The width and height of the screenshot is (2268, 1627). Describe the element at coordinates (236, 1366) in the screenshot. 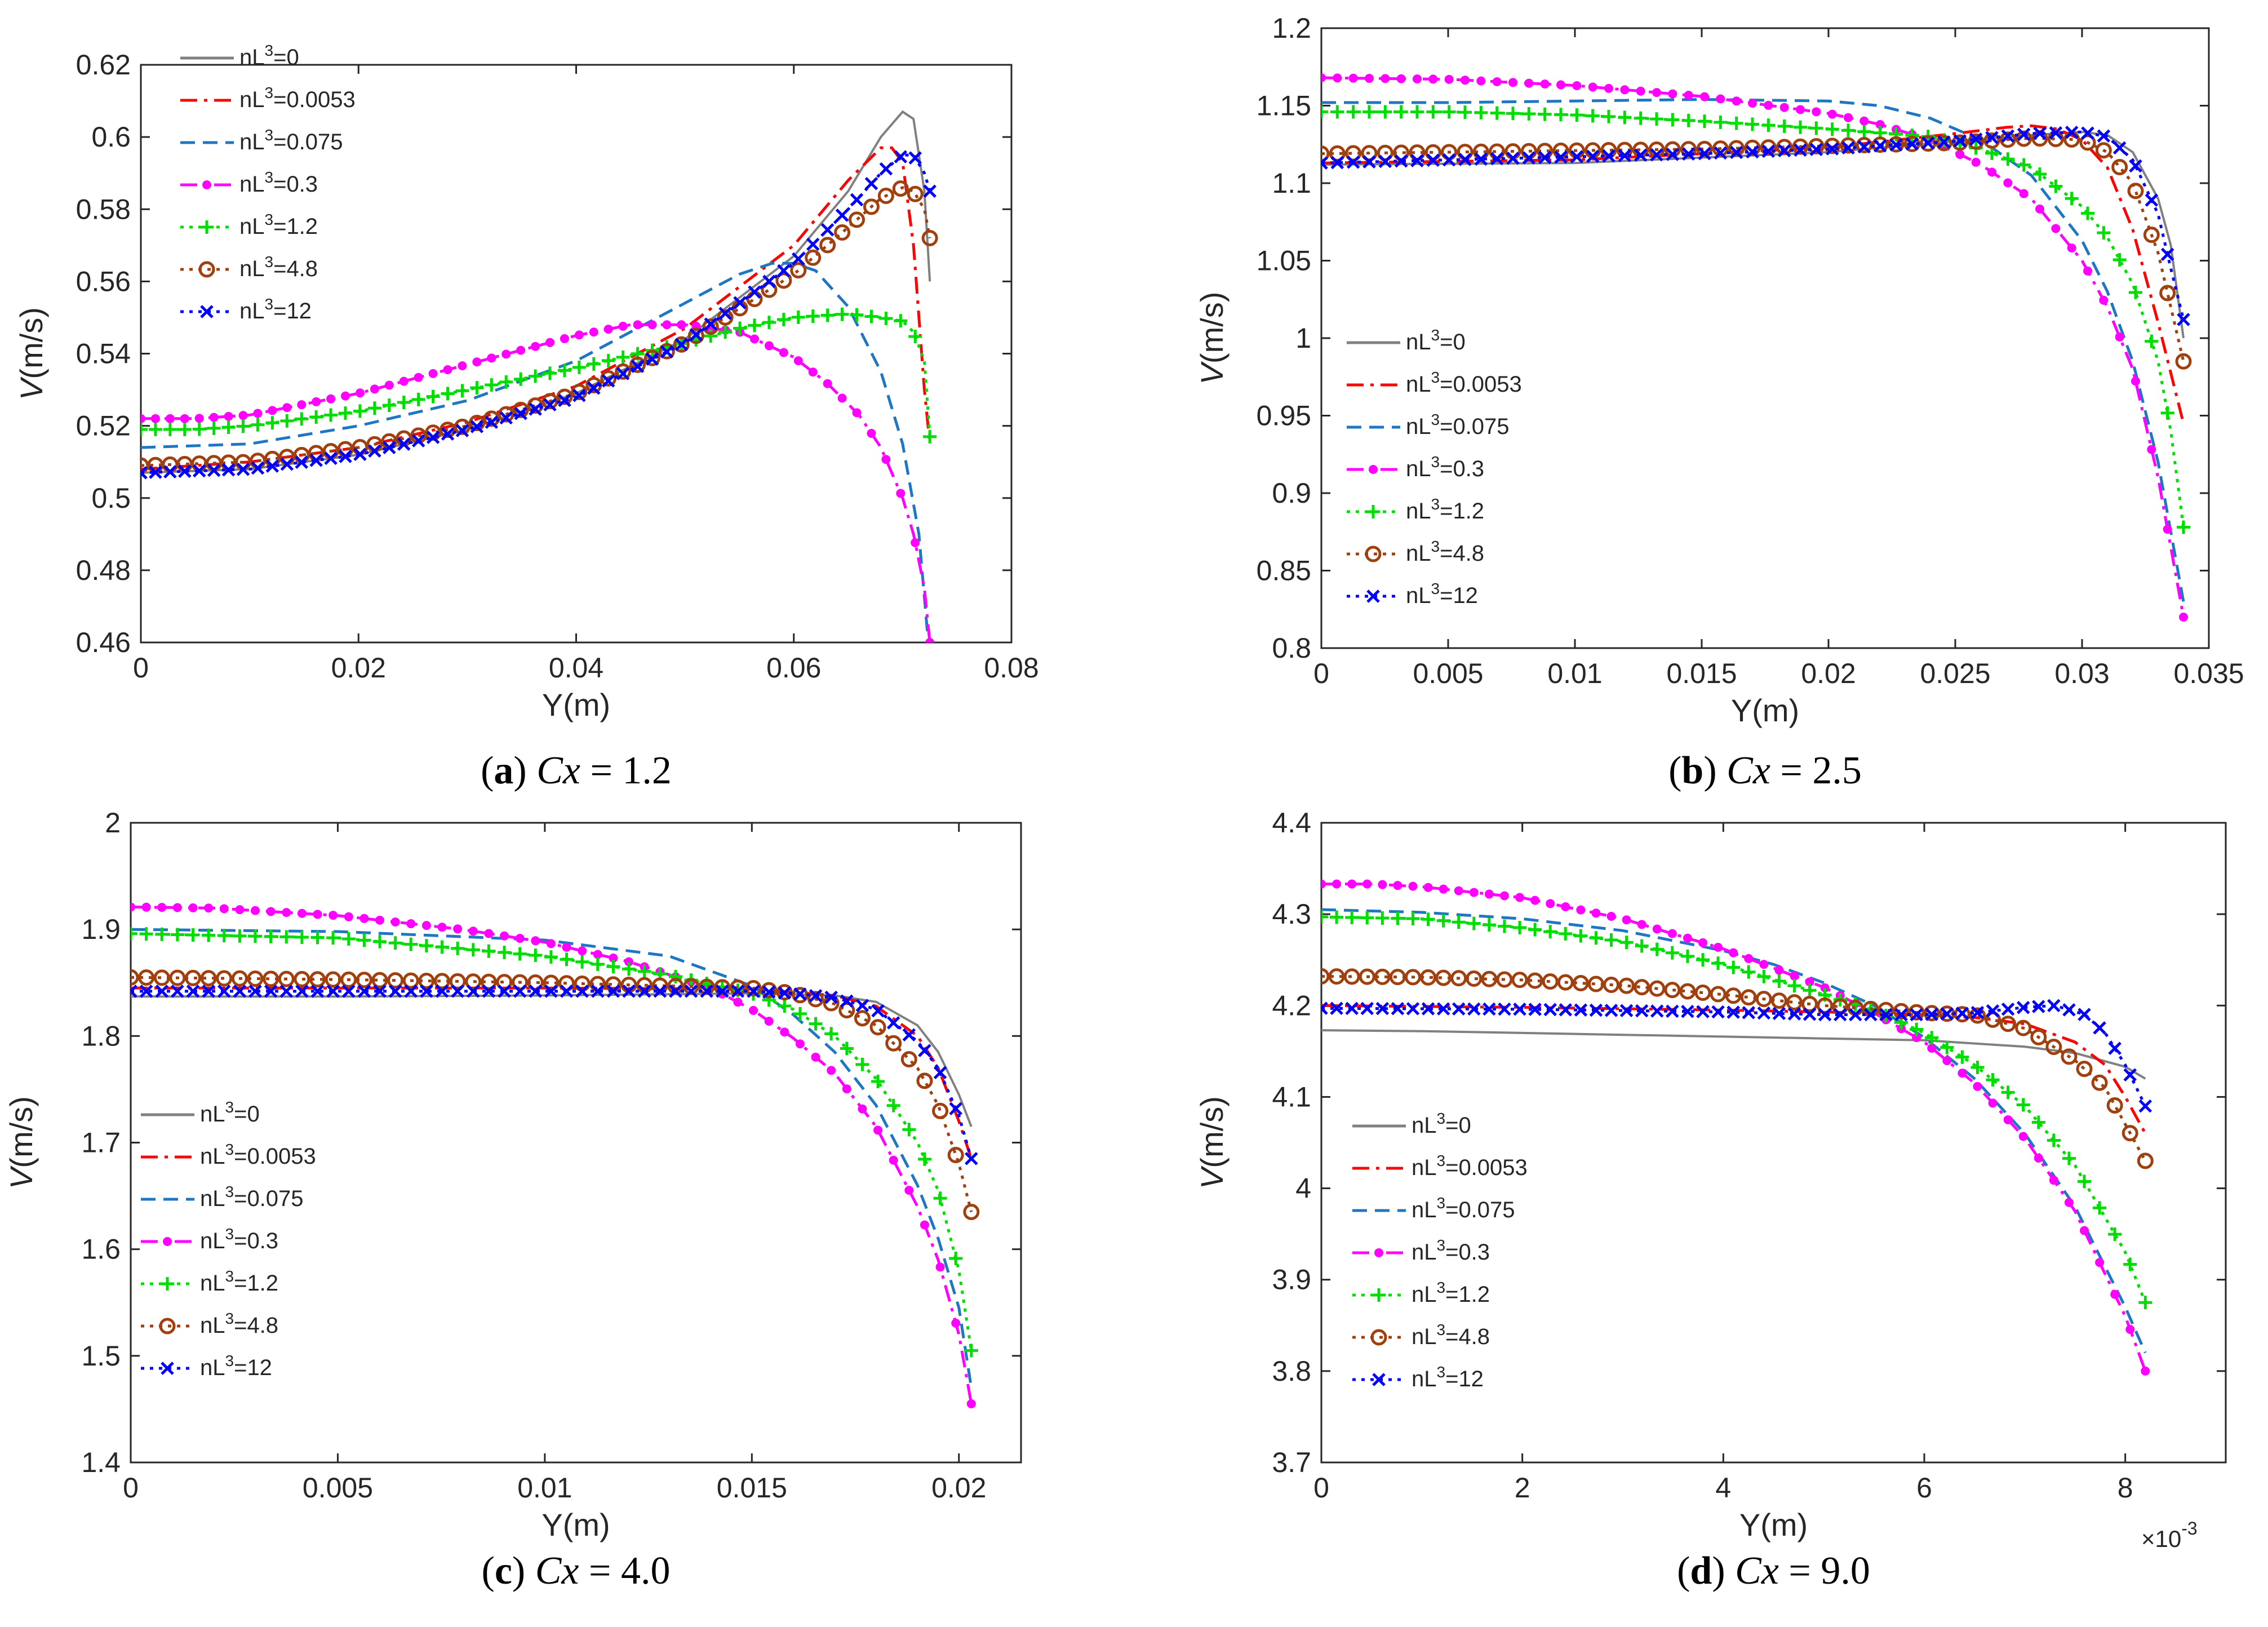

I see `legend-label: nL3=12` at that location.